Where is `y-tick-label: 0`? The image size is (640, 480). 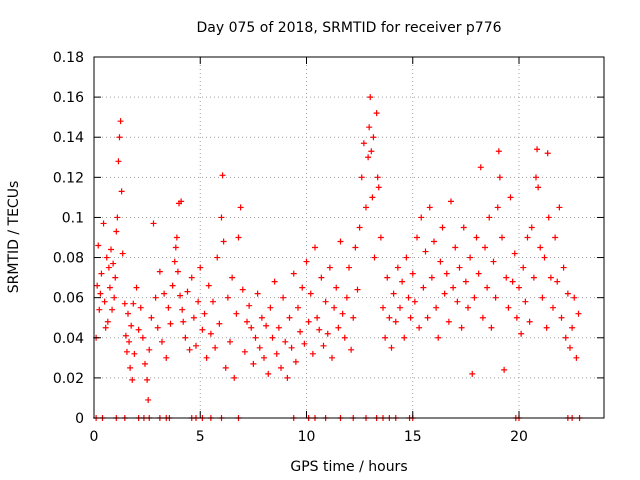
y-tick-label: 0 is located at coordinates (79, 419).